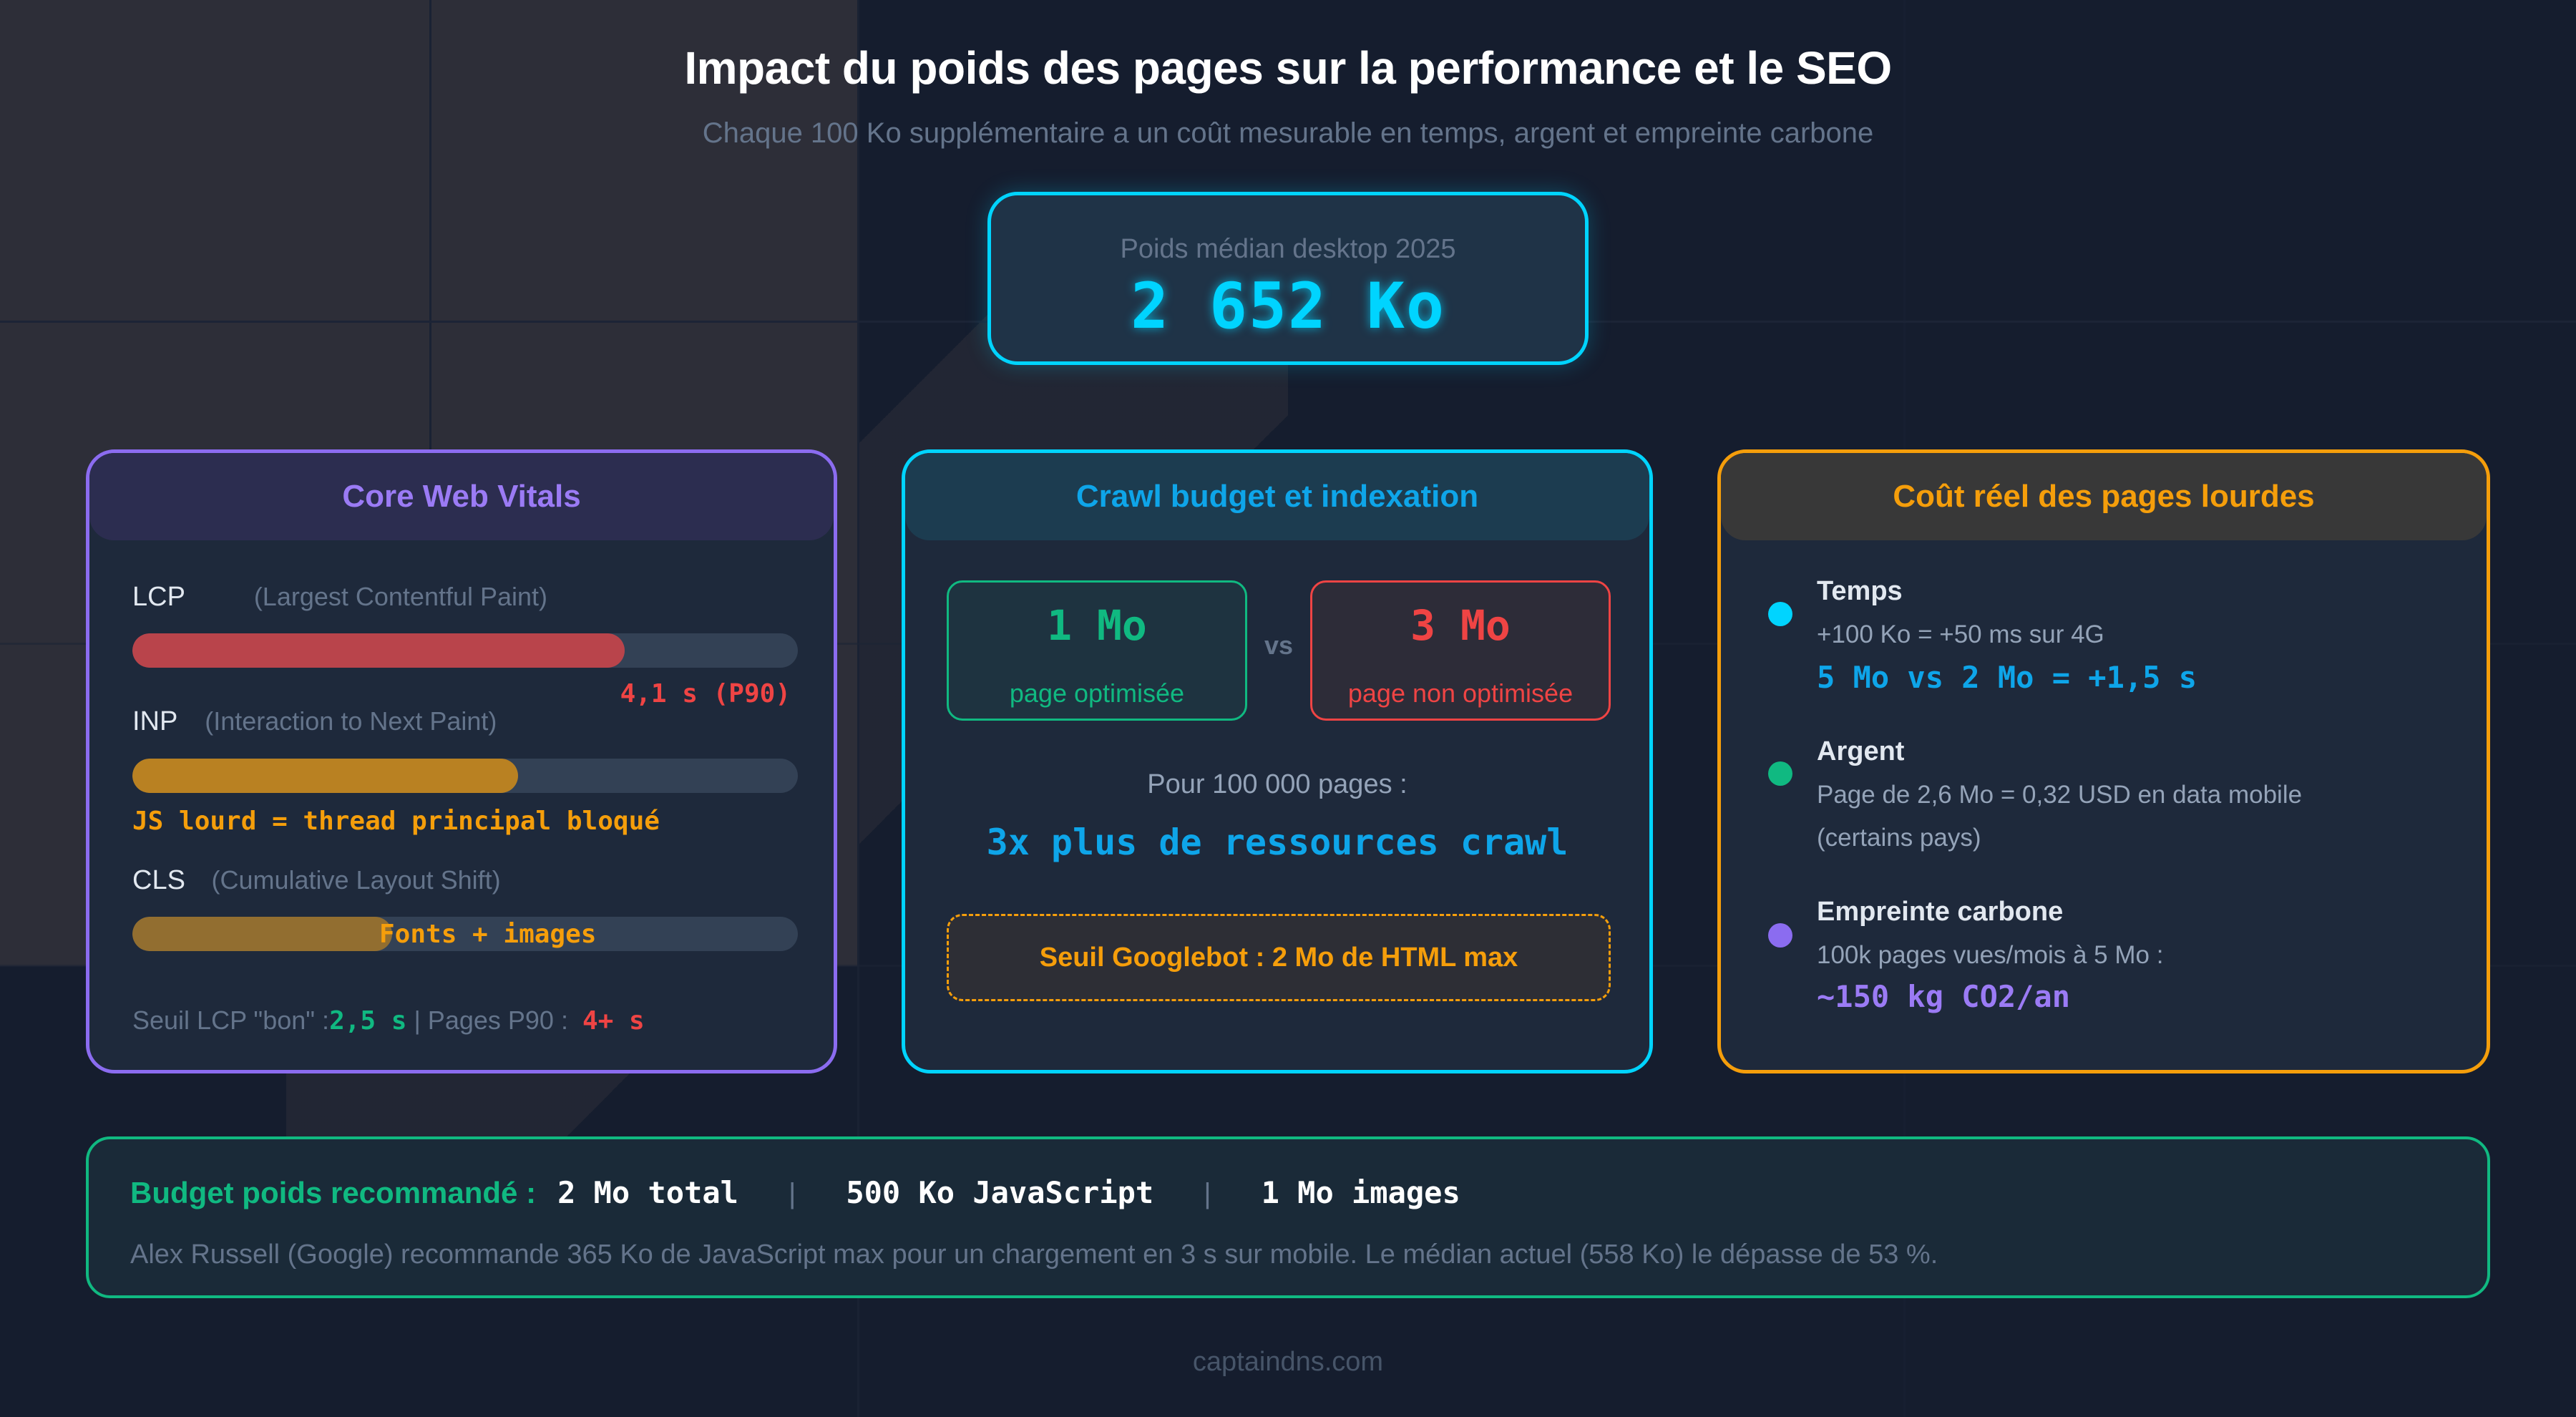 This screenshot has width=2576, height=1417. What do you see at coordinates (647, 1192) in the screenshot?
I see `budget-total: 2 Mo total` at bounding box center [647, 1192].